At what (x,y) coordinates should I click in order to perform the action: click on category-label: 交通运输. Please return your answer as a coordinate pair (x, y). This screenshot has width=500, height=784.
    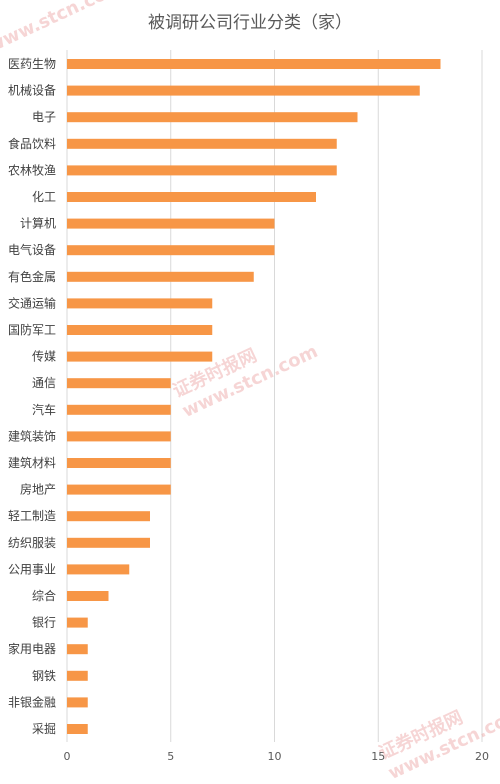
    Looking at the image, I should click on (32, 302).